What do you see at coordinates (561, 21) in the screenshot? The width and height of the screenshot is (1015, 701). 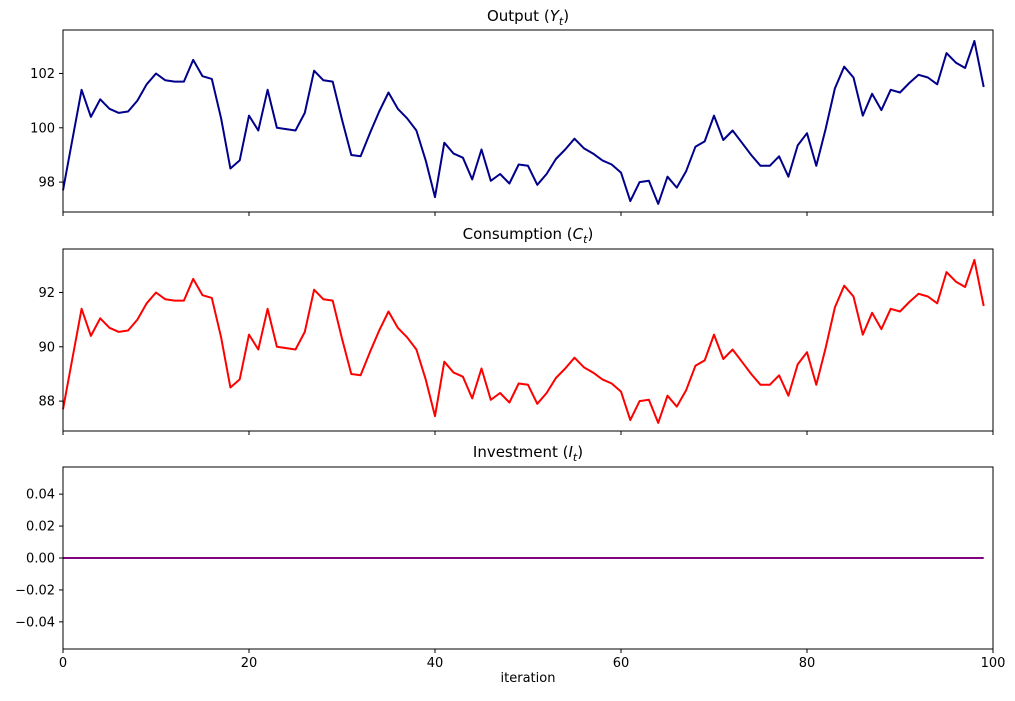 I see `output-title-subscript: t` at bounding box center [561, 21].